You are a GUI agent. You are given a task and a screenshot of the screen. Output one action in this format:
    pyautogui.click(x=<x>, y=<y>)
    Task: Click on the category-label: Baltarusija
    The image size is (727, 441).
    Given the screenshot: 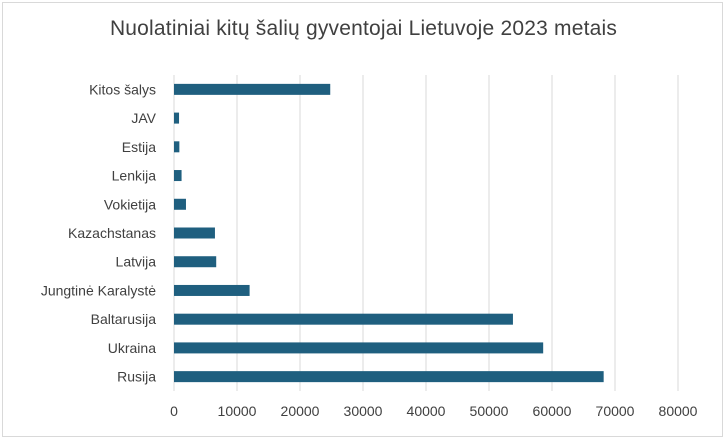 What is the action you would take?
    pyautogui.click(x=124, y=319)
    